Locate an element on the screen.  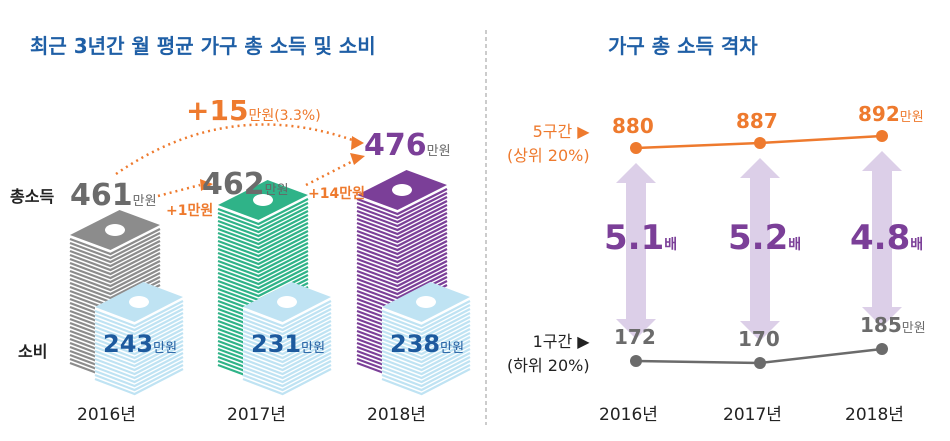
spend-value-2: 238만원 is located at coordinates (427, 344).